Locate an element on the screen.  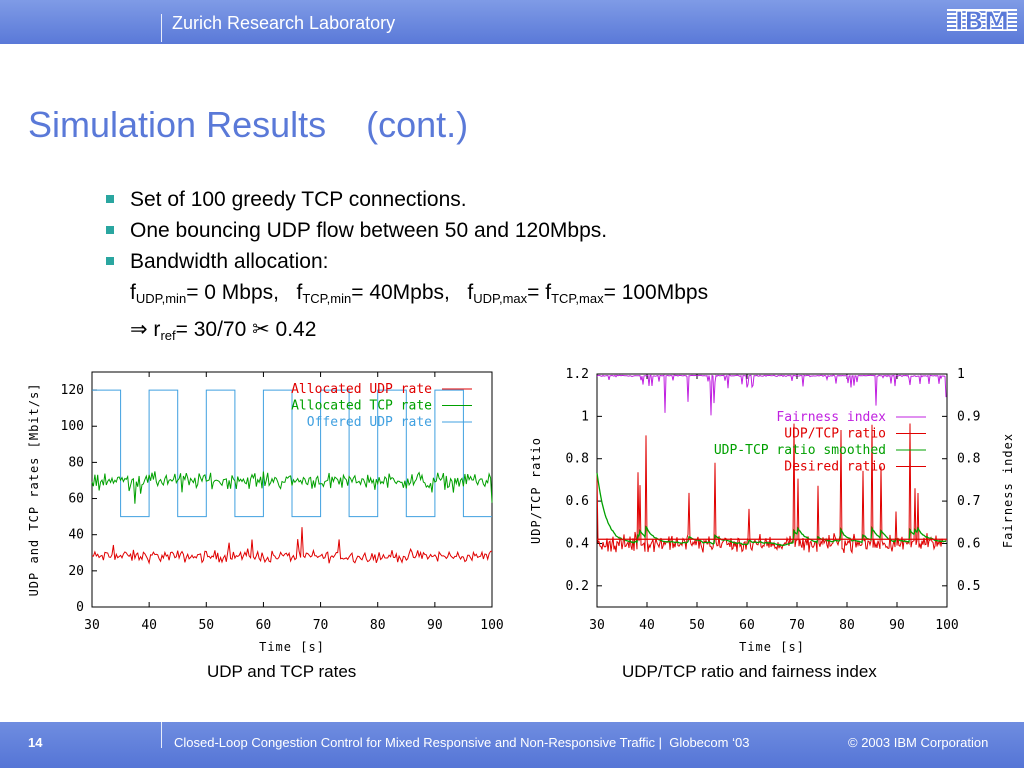
formula-part: f is located at coordinates (133, 292).